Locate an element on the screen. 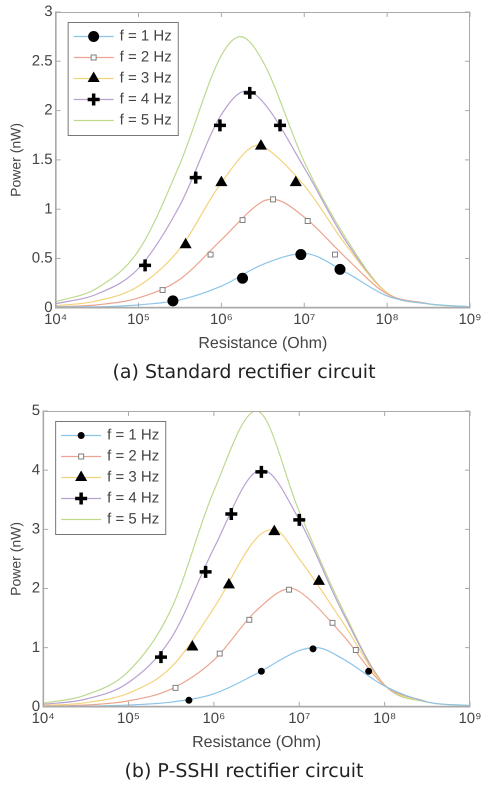 The width and height of the screenshot is (488, 798). y-tick-label: 1.5 is located at coordinates (42, 159).